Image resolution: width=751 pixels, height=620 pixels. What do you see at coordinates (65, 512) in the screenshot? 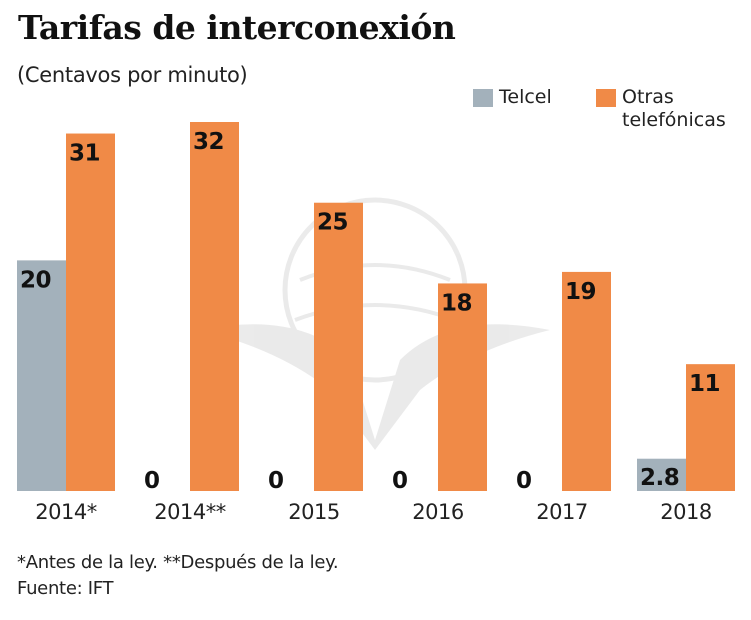
I see `x-tick-label-0: 2014*` at bounding box center [65, 512].